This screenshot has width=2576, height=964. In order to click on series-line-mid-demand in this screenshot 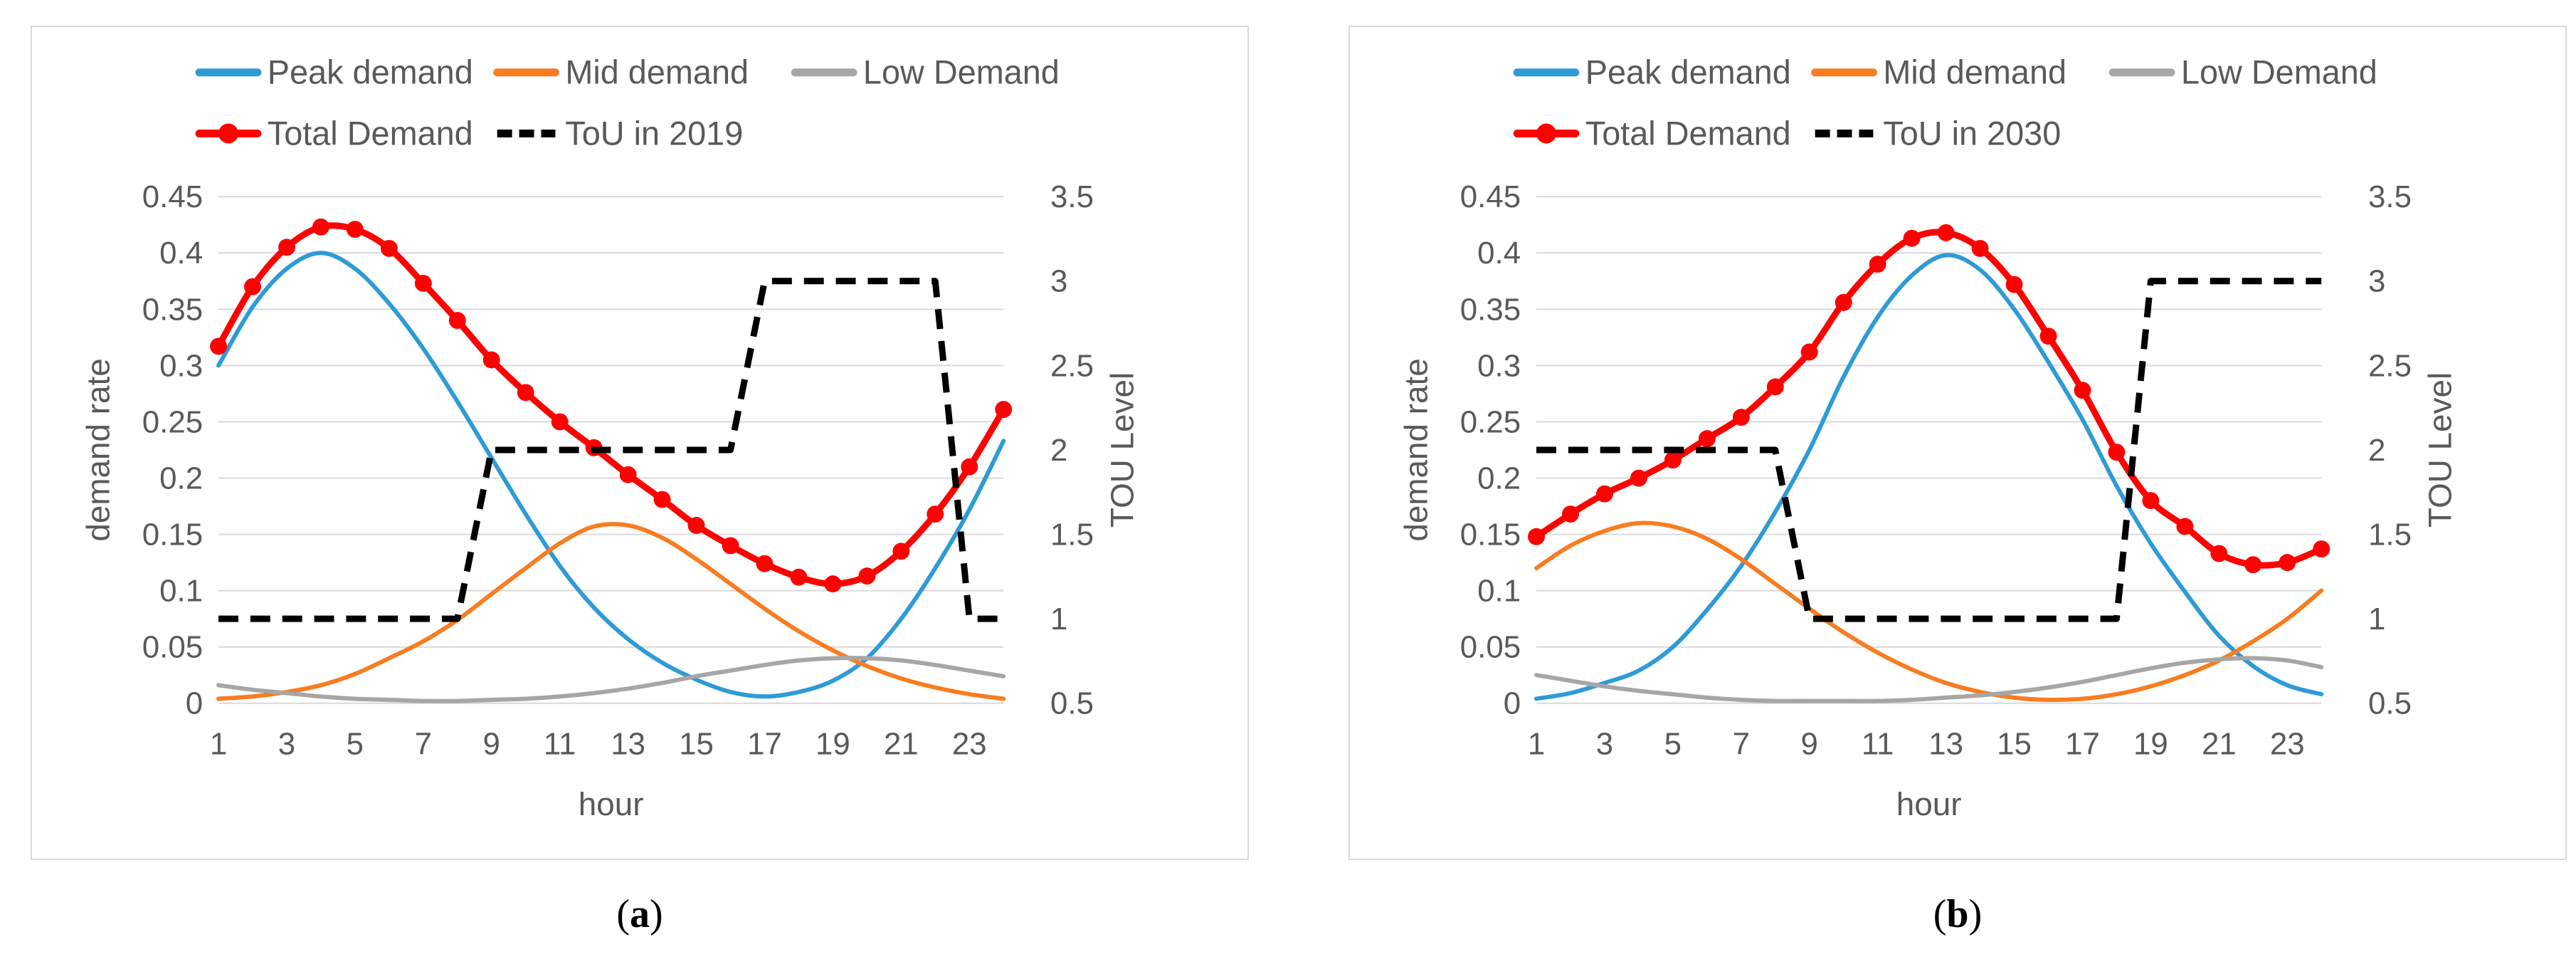, I will do `click(1929, 611)`.